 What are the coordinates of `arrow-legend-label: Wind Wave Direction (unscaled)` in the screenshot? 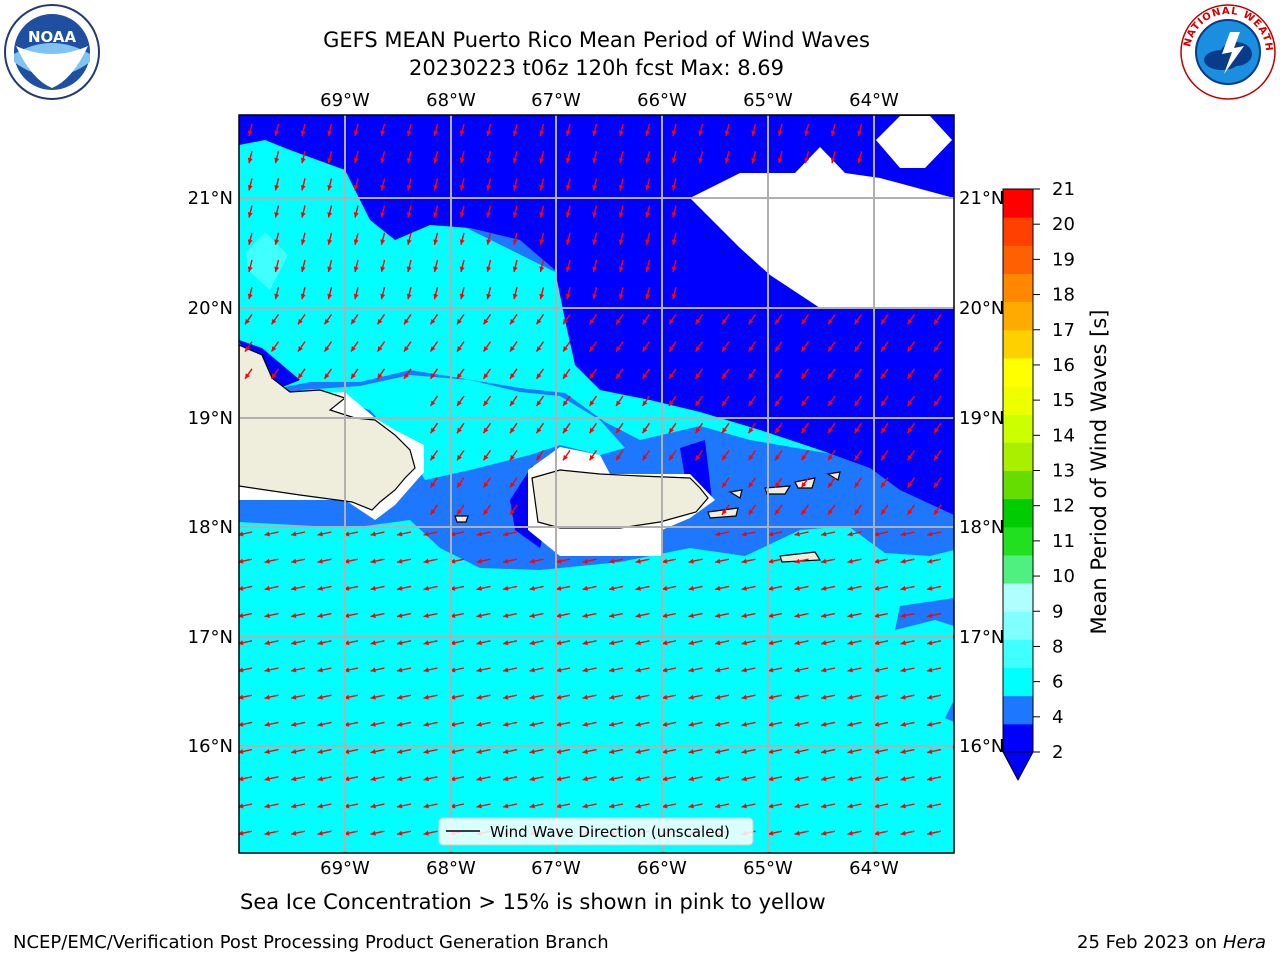 It's located at (610, 832).